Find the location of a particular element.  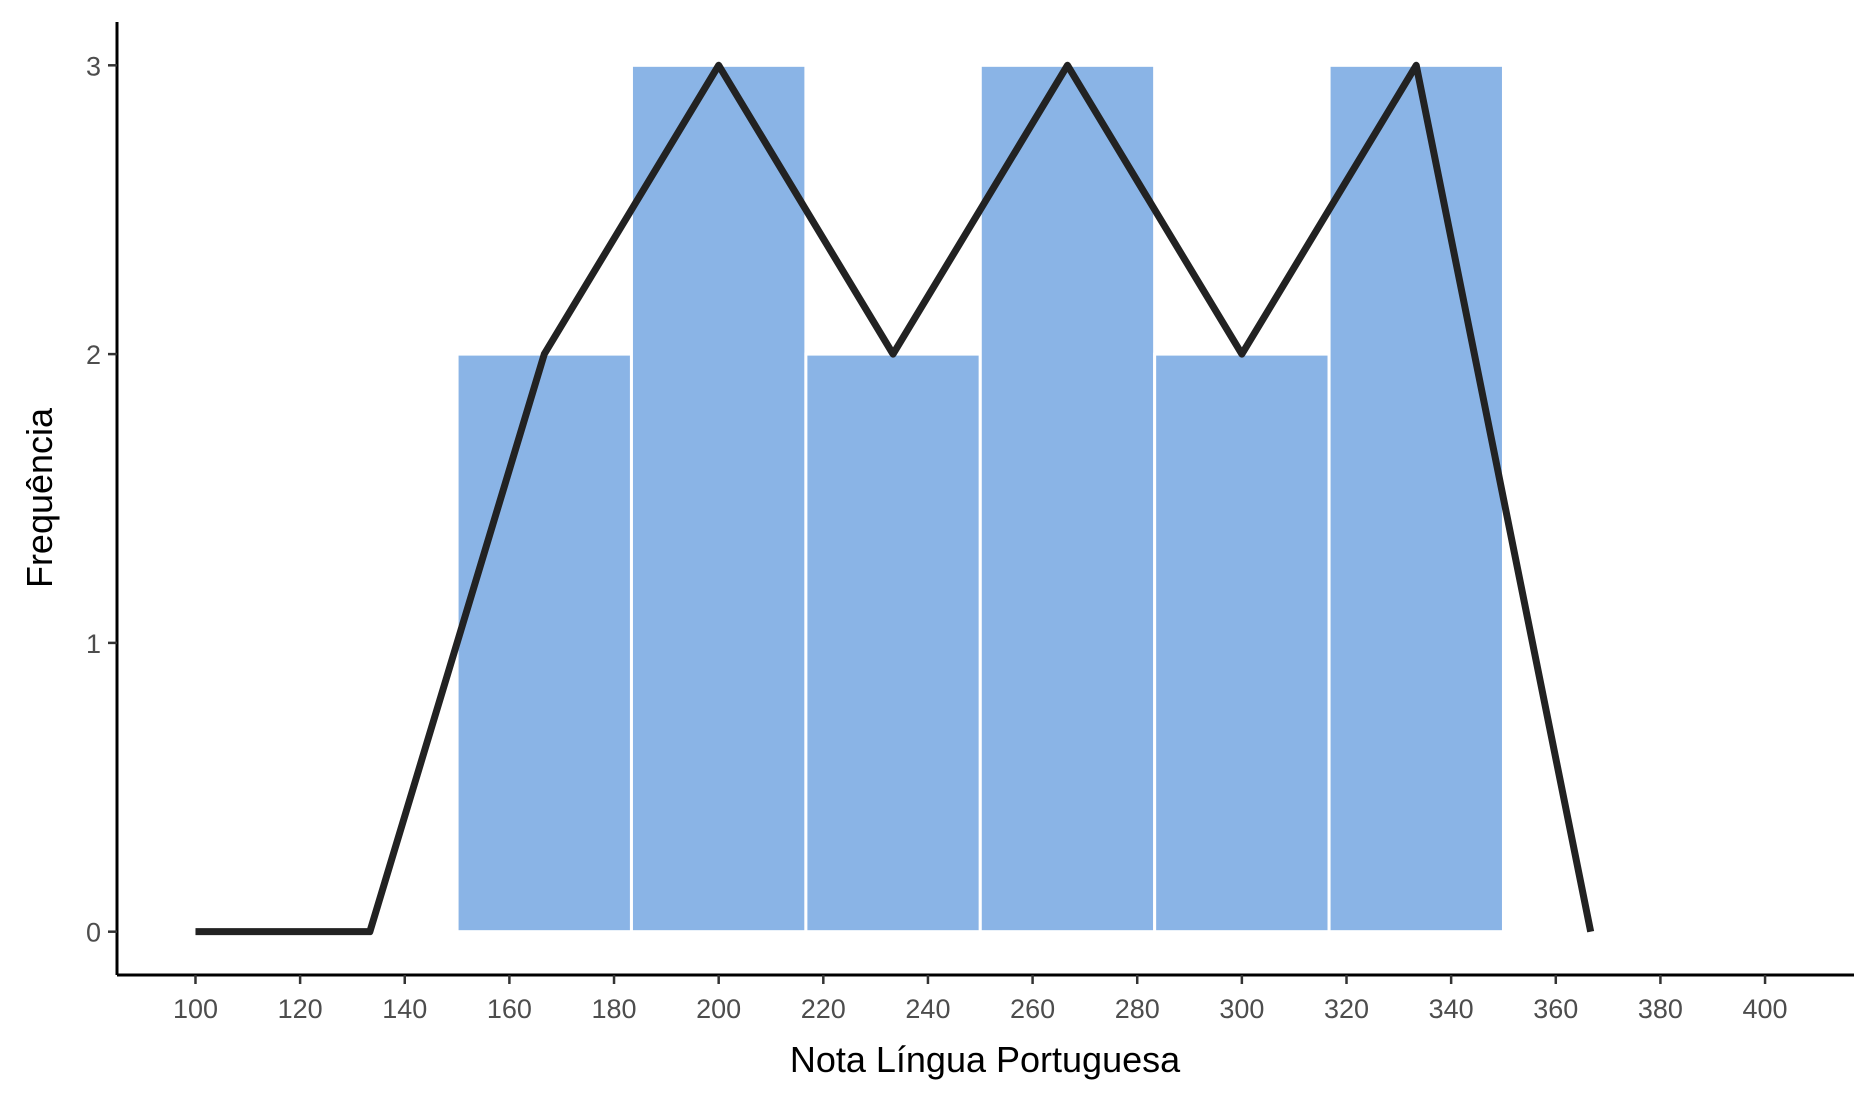

y-axis-ticks: 0 1 2 3 is located at coordinates (101, 499).